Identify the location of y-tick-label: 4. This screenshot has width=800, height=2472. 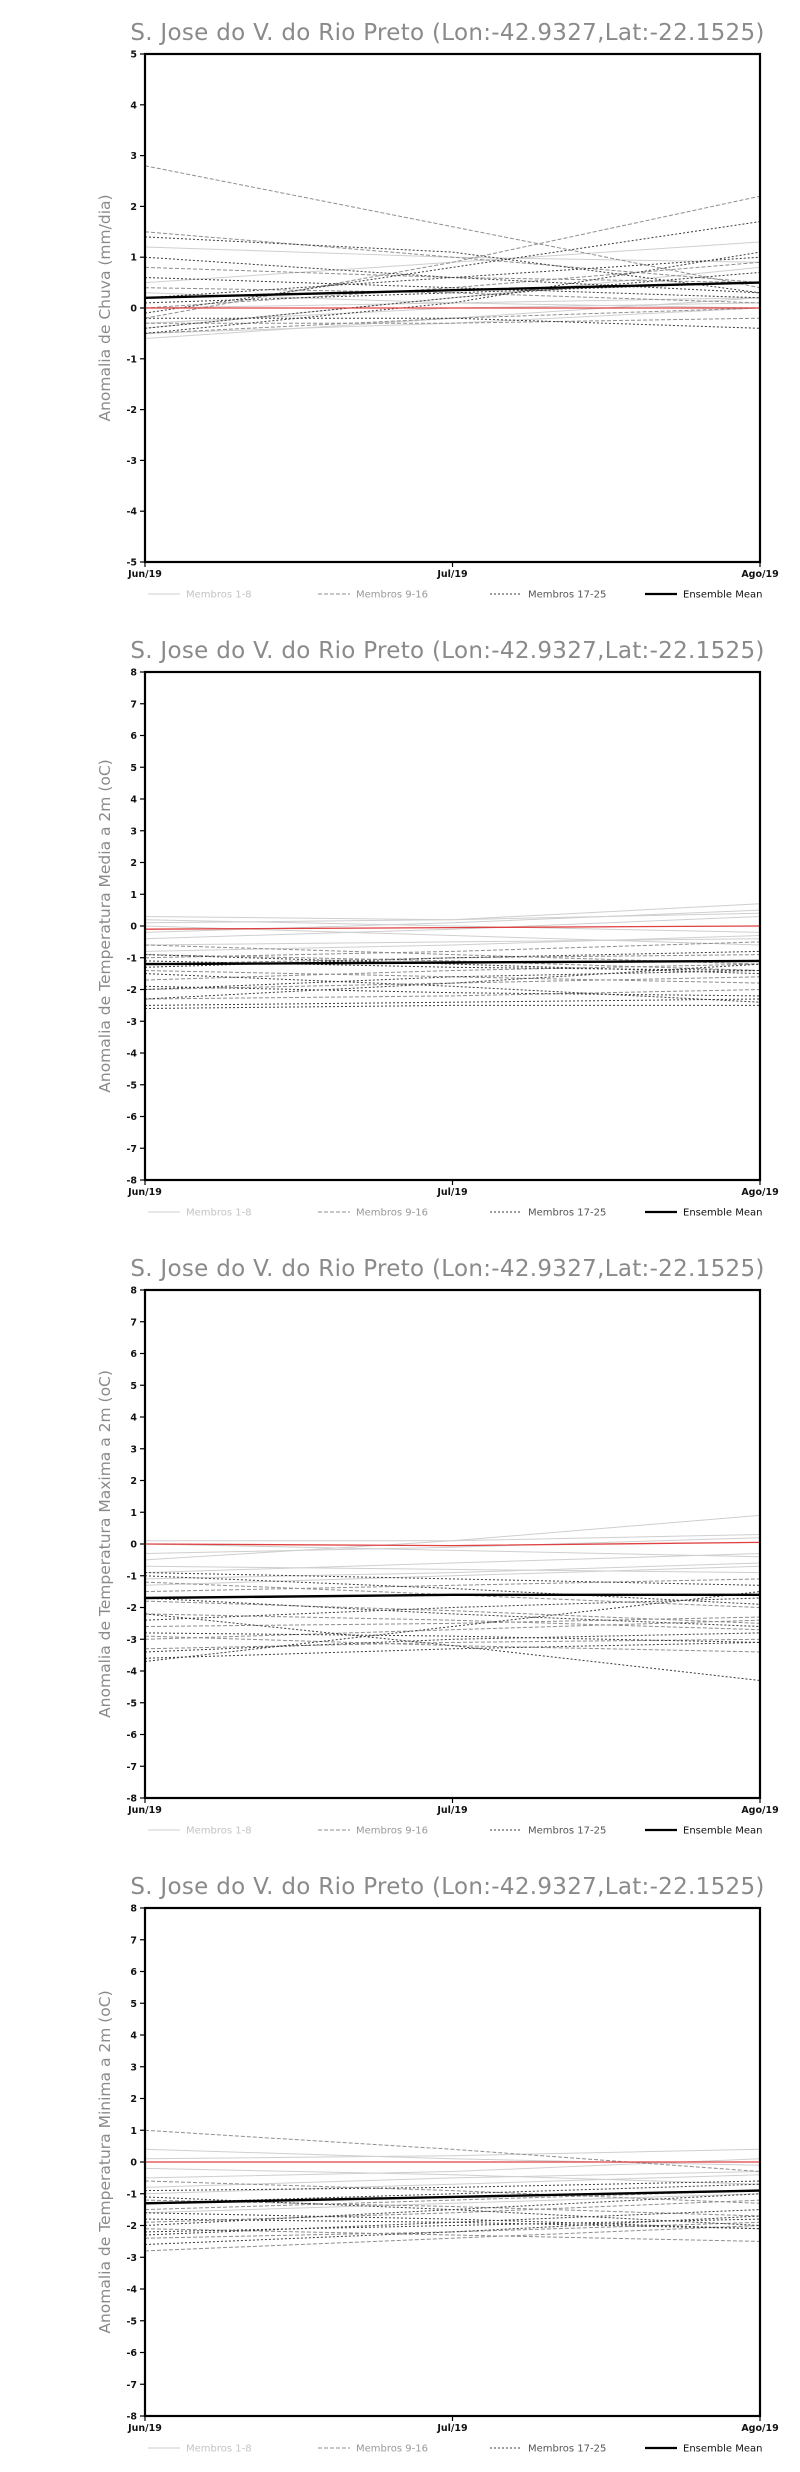
(133, 800).